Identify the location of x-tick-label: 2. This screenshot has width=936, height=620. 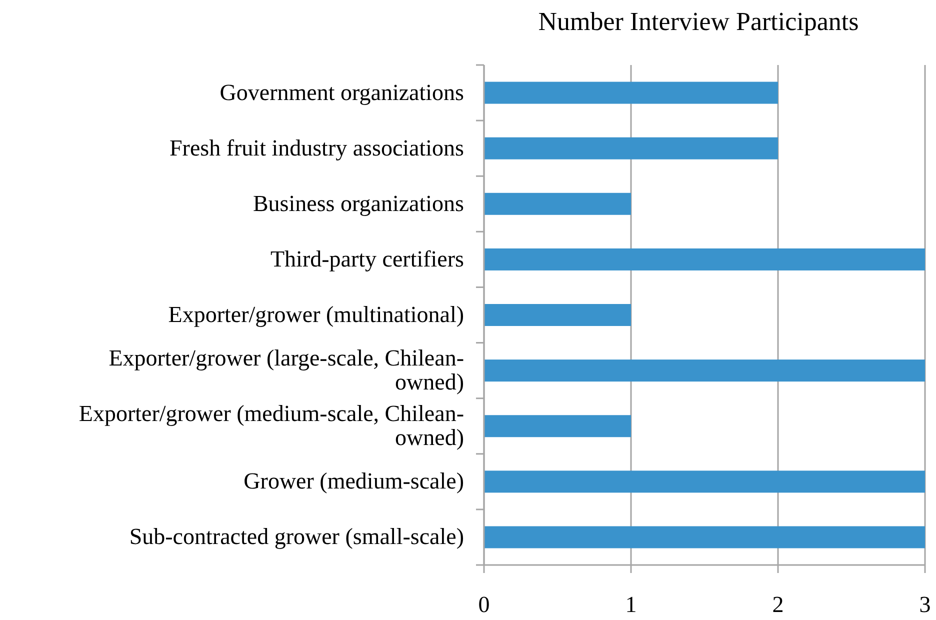
(778, 604).